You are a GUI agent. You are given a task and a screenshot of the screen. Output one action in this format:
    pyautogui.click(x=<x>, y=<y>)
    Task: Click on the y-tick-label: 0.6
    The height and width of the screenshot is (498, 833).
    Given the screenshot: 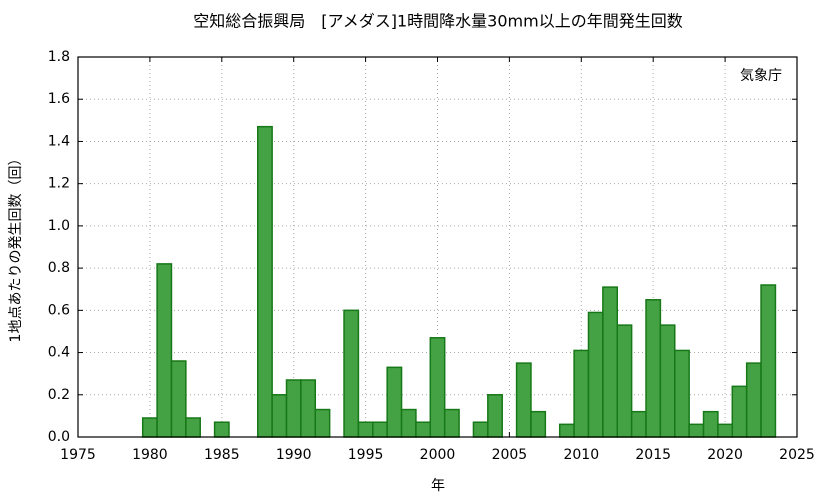 What is the action you would take?
    pyautogui.click(x=59, y=310)
    